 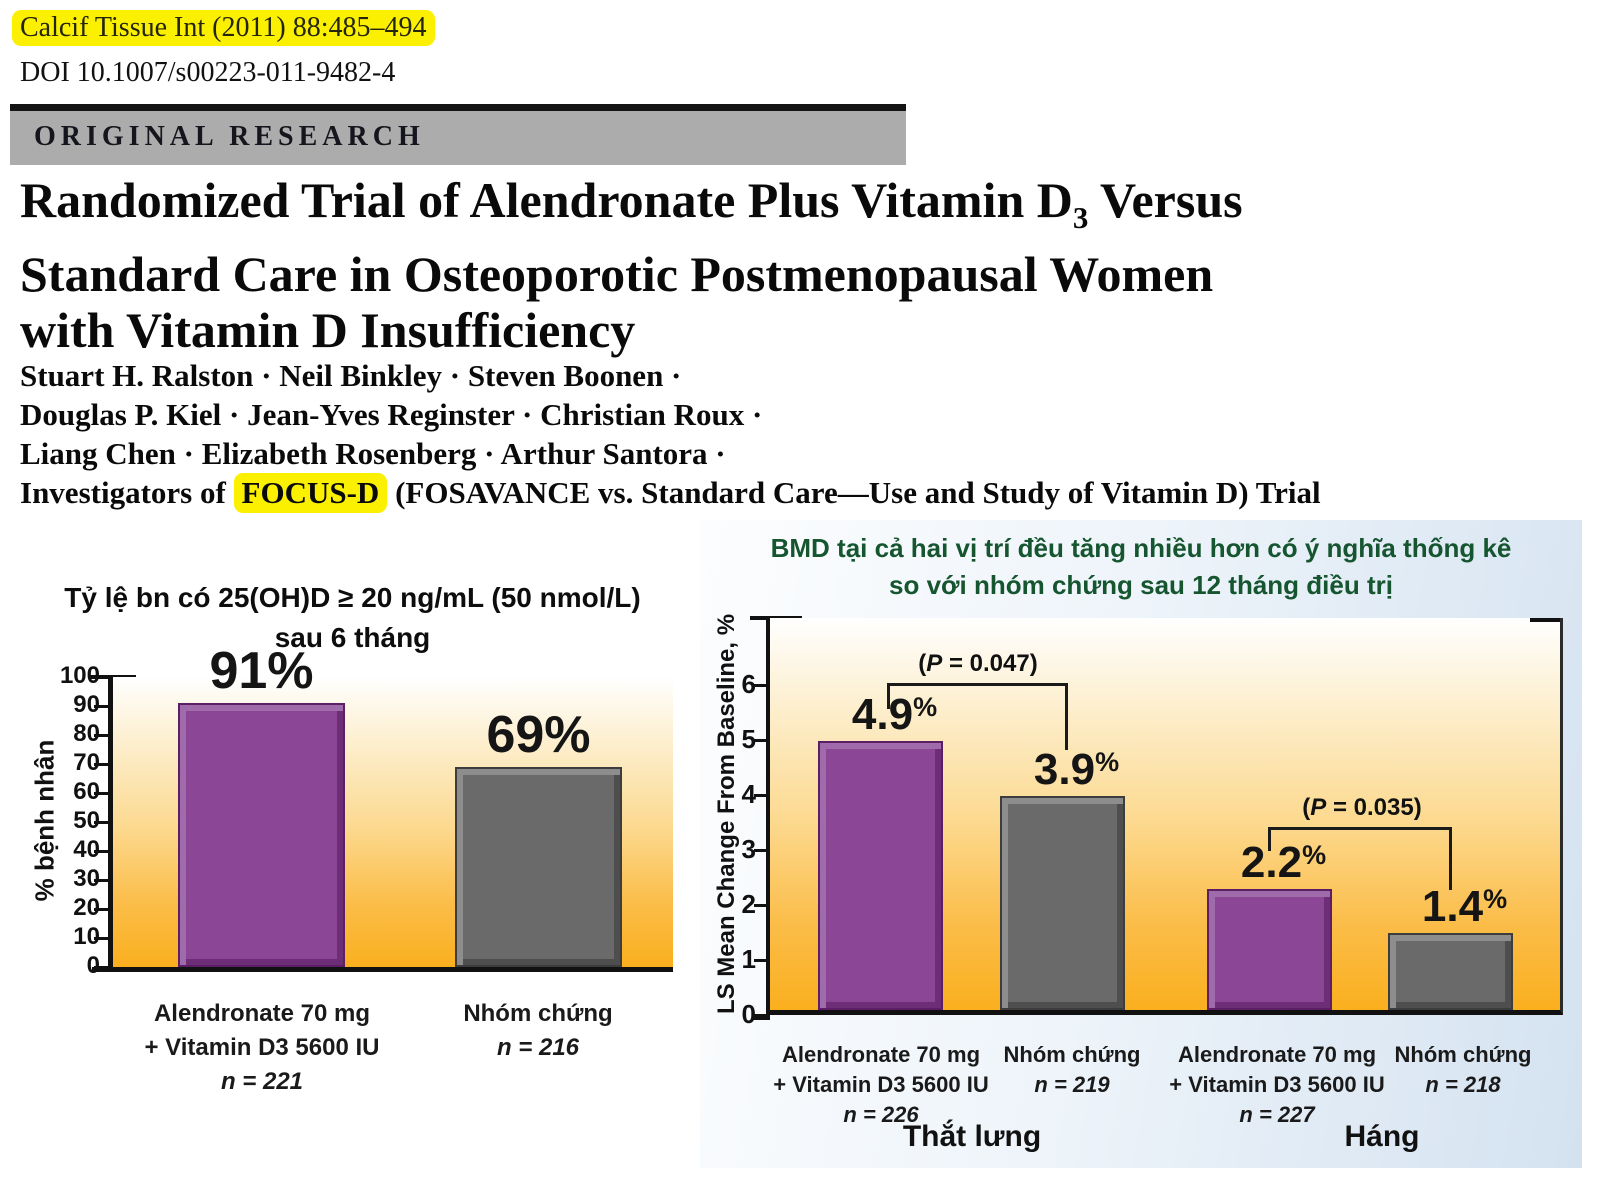 I want to click on left-axis-top-cap, so click(x=112, y=677).